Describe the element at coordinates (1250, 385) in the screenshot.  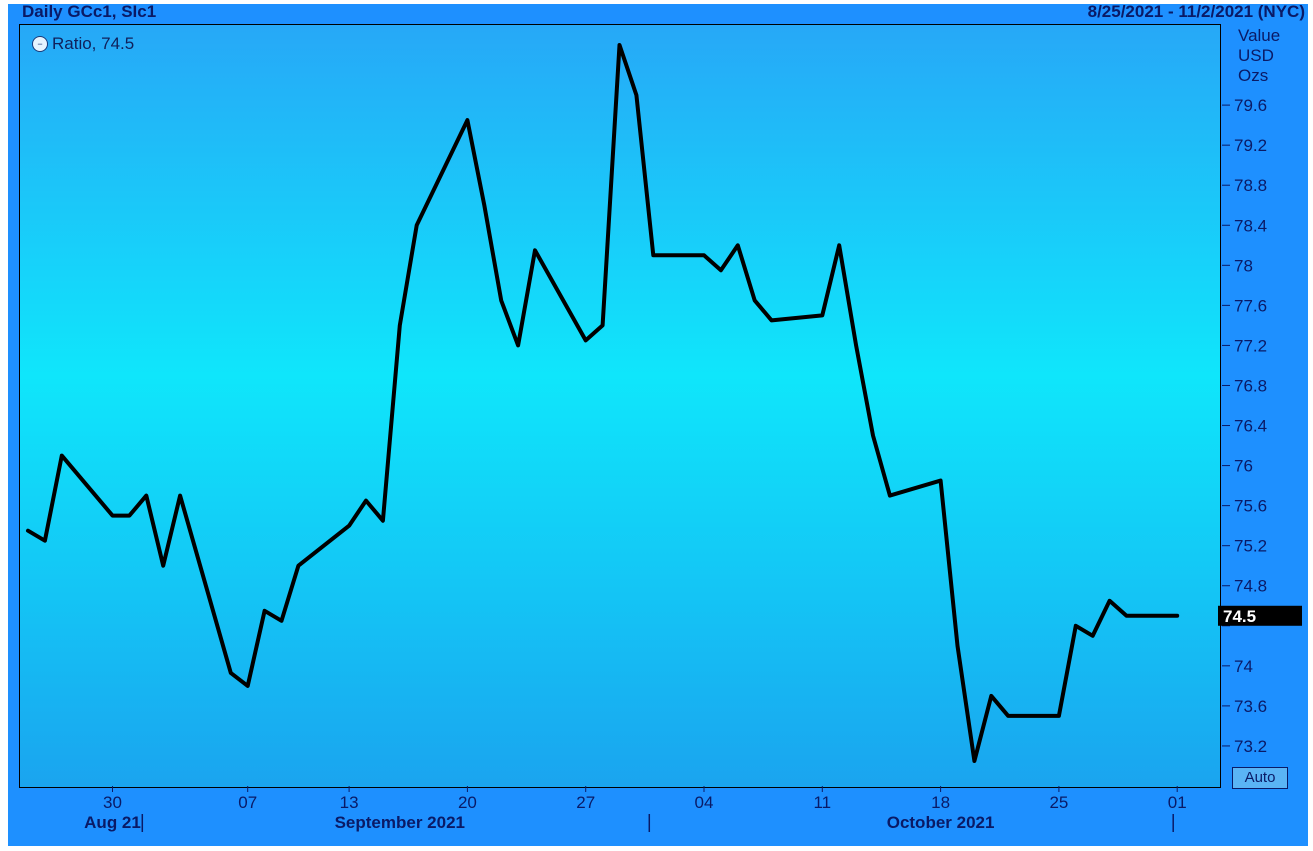
I see `y-tick-label: 76.8` at that location.